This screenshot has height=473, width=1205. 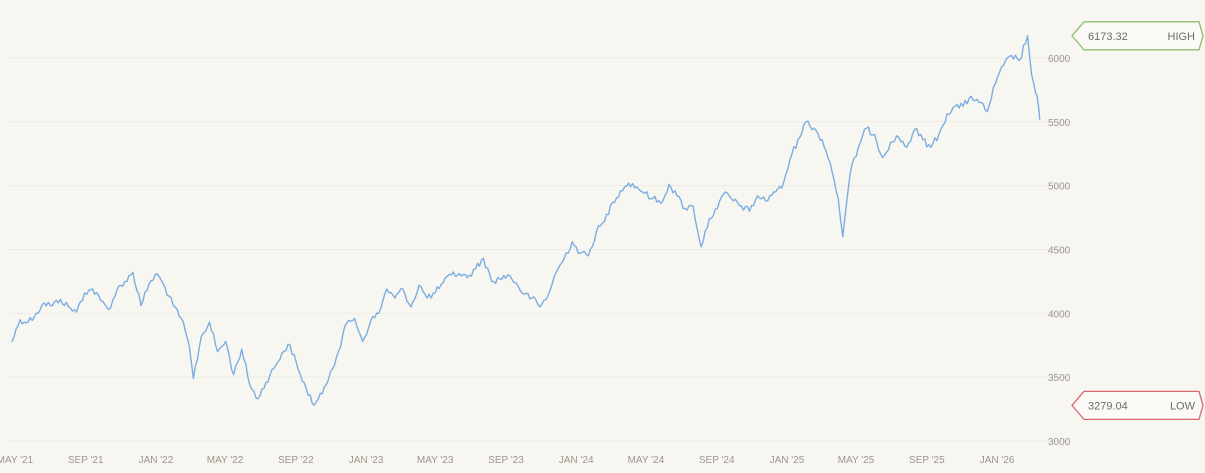 I want to click on high-label: HIGH, so click(x=1182, y=37).